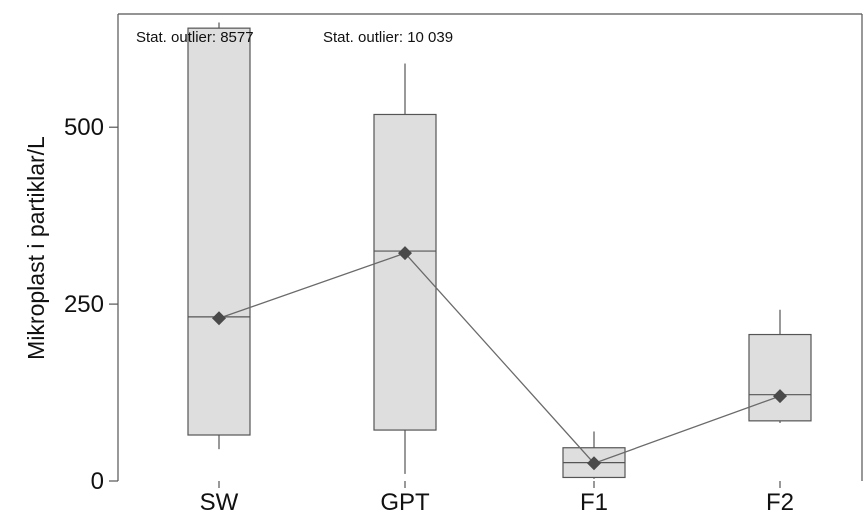 The width and height of the screenshot is (864, 515). I want to click on y-tick-label: 250, so click(84, 304).